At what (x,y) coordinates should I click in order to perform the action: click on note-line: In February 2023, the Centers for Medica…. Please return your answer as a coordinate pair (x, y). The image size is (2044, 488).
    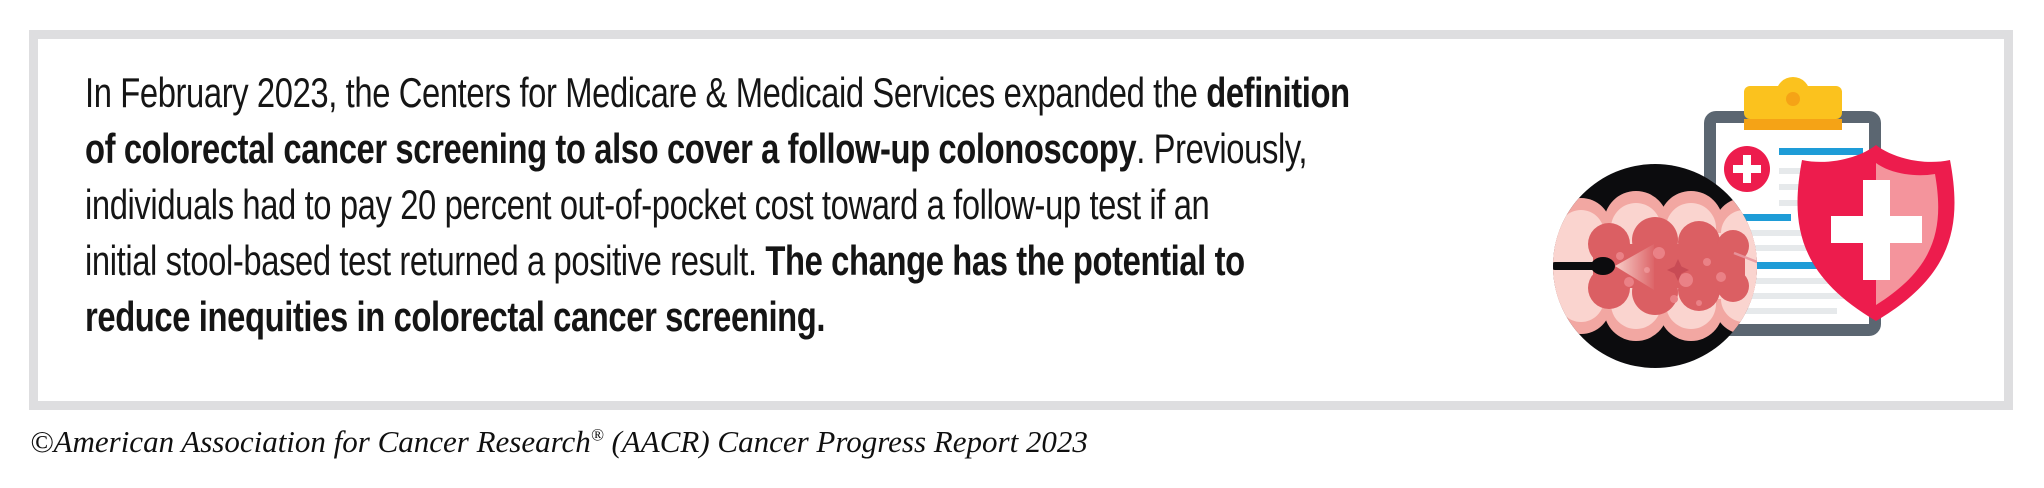
    Looking at the image, I should click on (717, 93).